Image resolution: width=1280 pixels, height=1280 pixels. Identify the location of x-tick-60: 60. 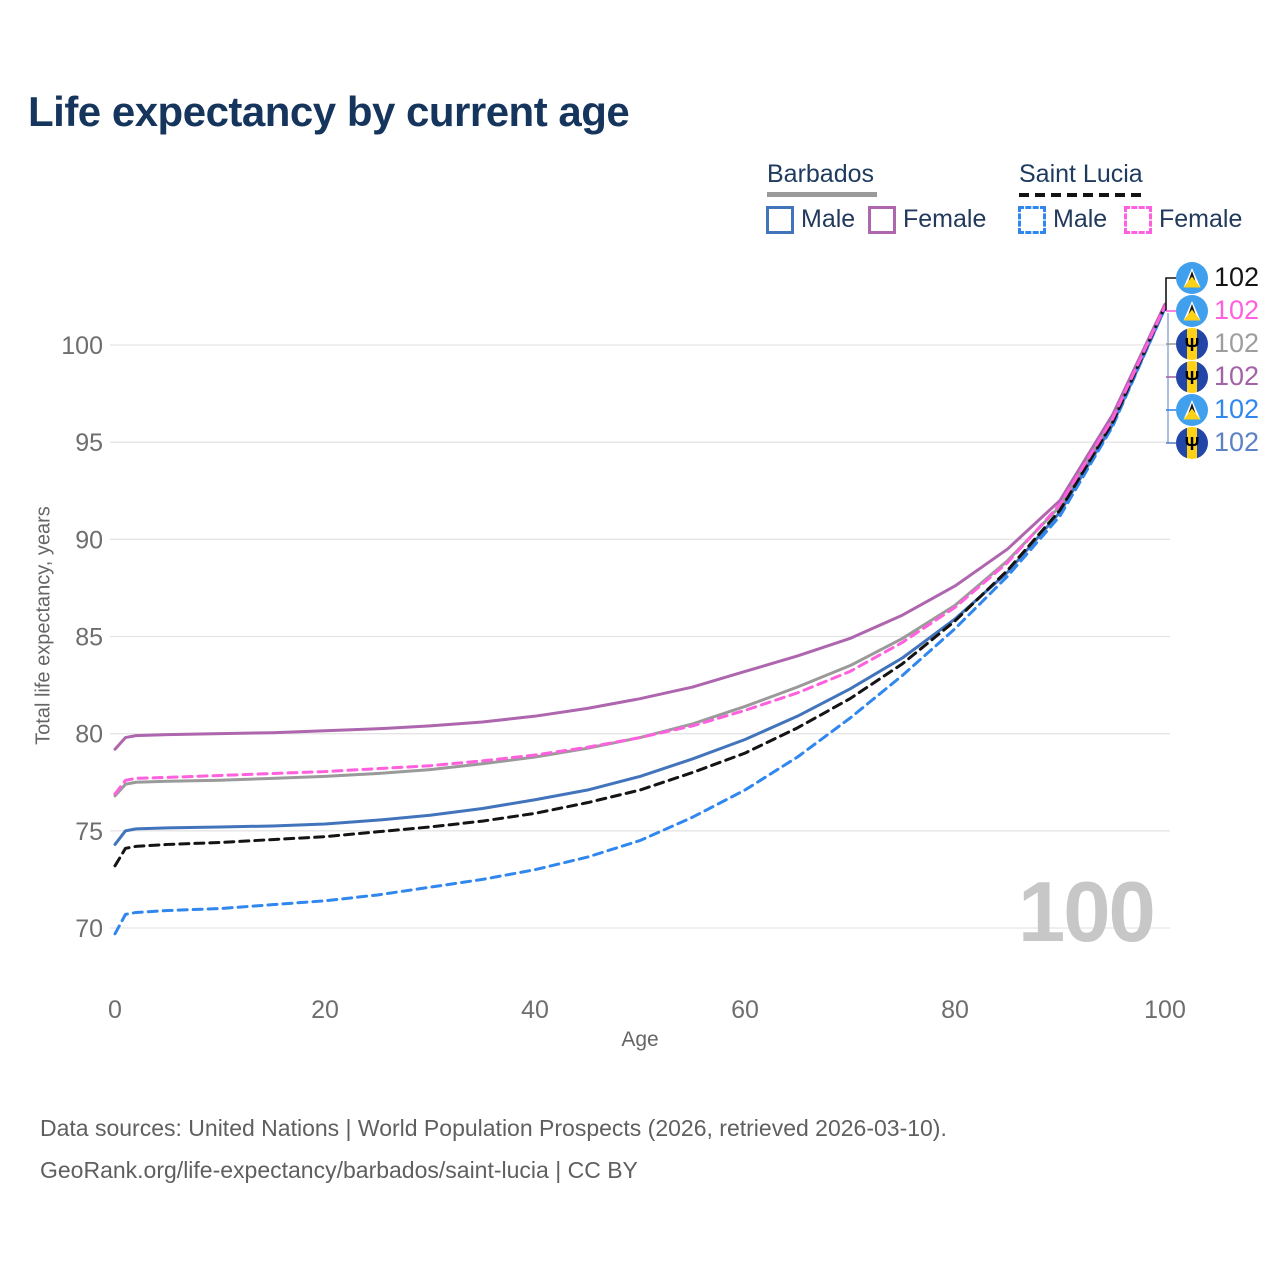
(745, 1010).